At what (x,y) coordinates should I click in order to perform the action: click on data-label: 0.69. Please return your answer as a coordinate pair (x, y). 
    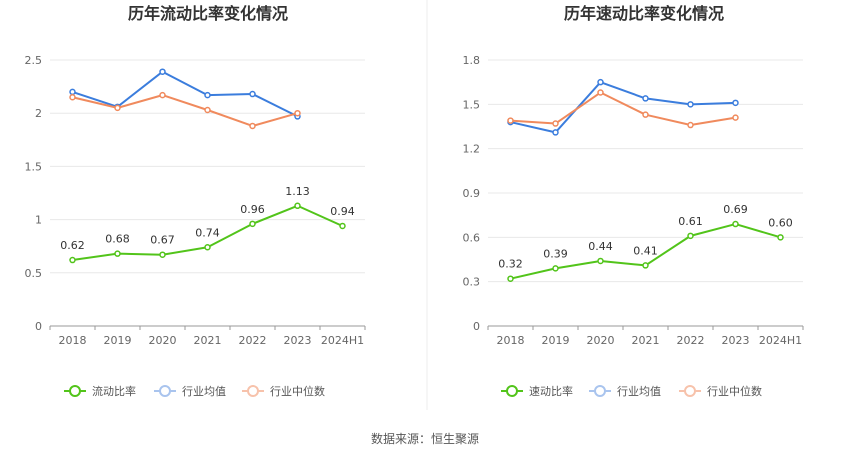
    Looking at the image, I should click on (735, 209).